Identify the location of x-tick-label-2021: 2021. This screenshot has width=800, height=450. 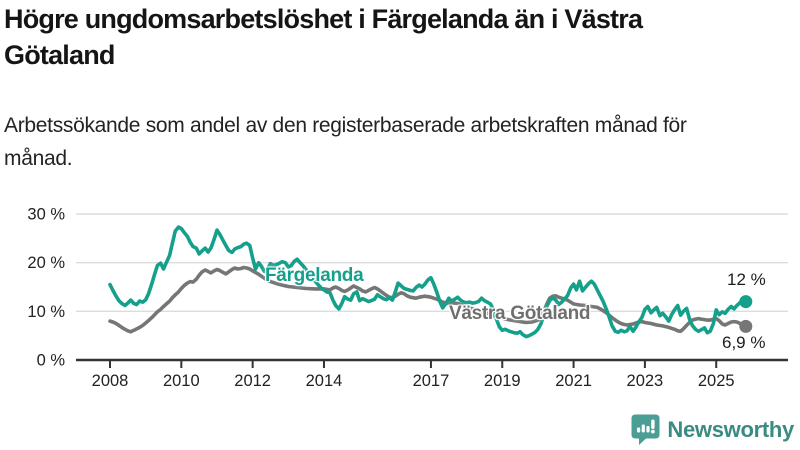
(573, 381).